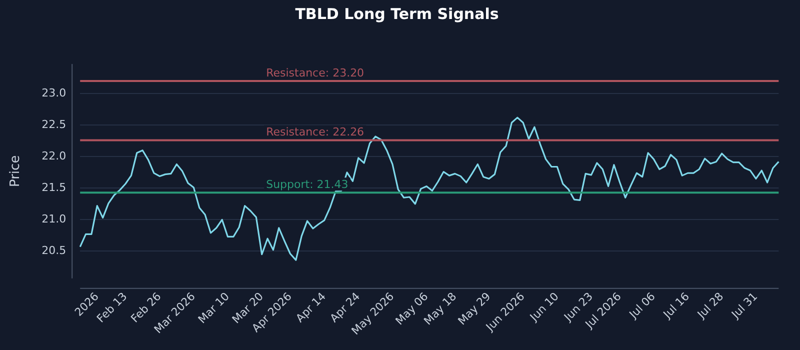  What do you see at coordinates (54, 251) in the screenshot?
I see `y-tick-label: 20.5` at bounding box center [54, 251].